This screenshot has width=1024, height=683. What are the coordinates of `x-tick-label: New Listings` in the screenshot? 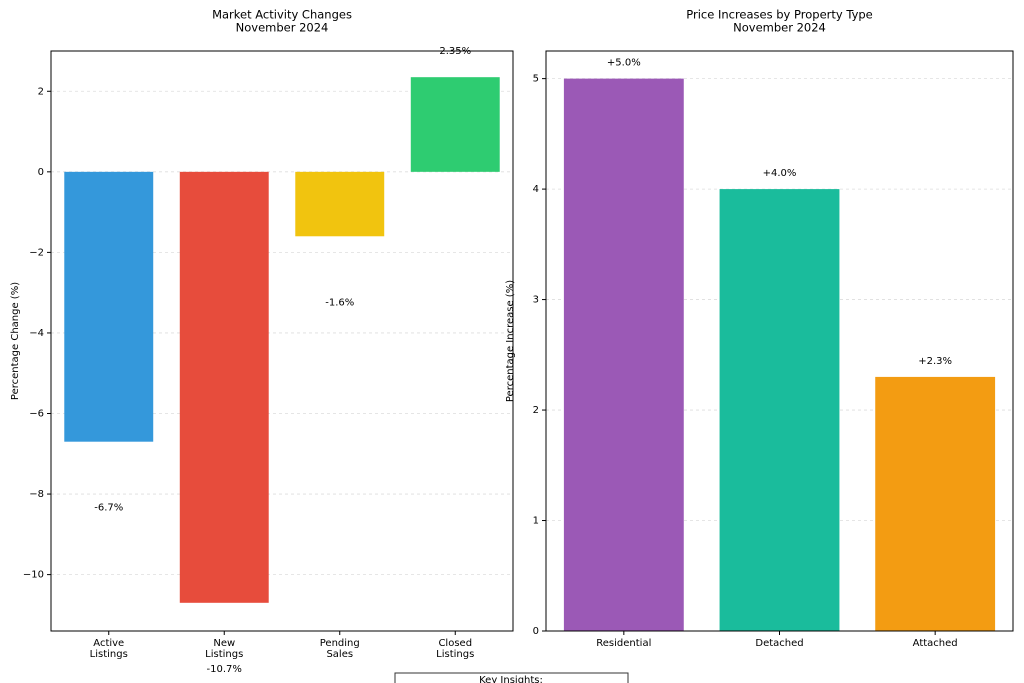 It's located at (224, 649).